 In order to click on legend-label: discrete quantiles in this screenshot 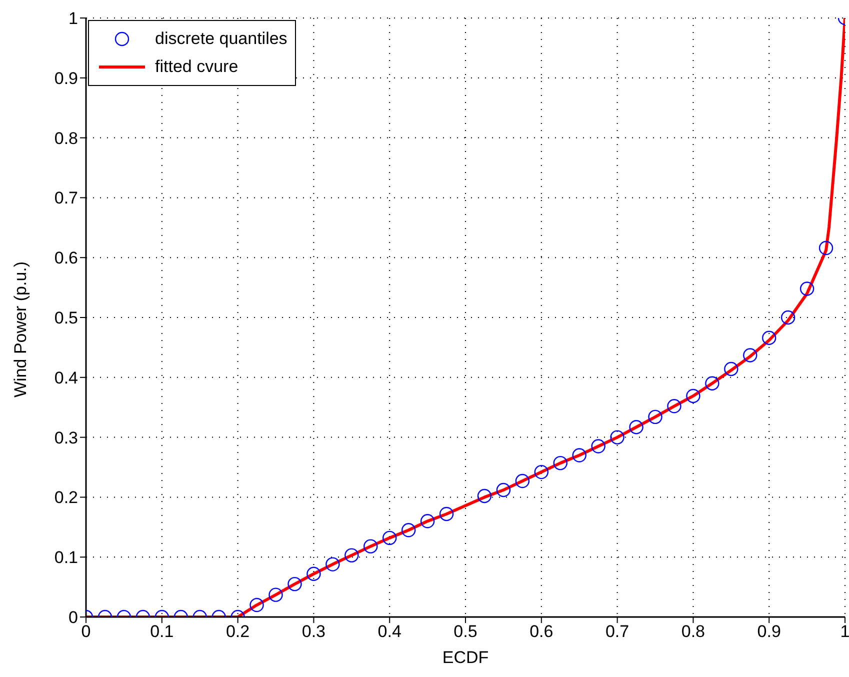, I will do `click(221, 39)`.